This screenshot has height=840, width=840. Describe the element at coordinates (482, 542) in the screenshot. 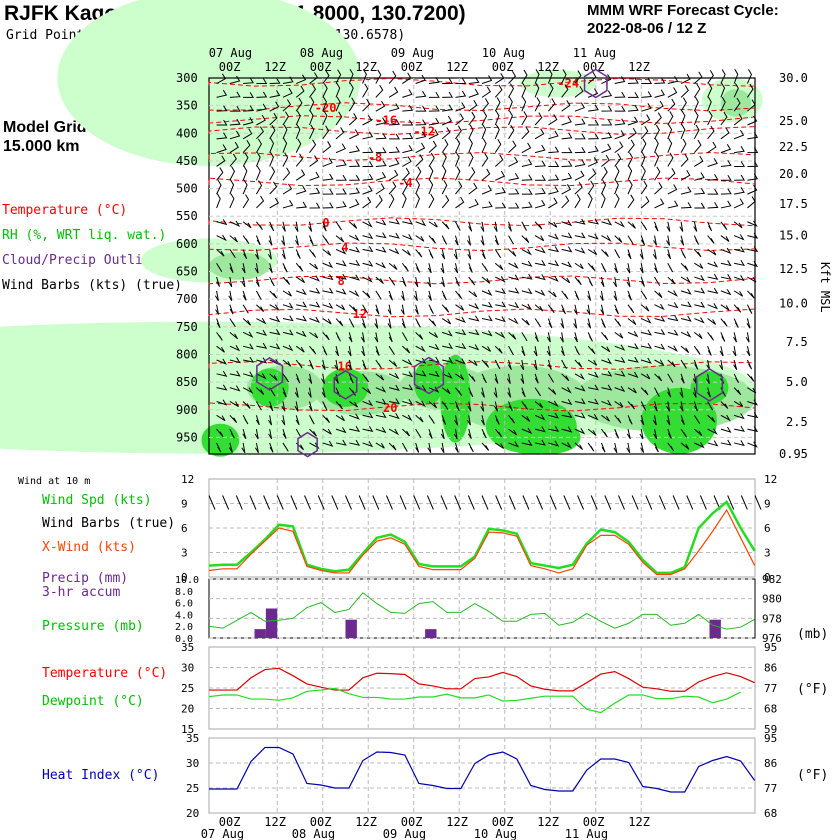

I see `xwind-line` at that location.